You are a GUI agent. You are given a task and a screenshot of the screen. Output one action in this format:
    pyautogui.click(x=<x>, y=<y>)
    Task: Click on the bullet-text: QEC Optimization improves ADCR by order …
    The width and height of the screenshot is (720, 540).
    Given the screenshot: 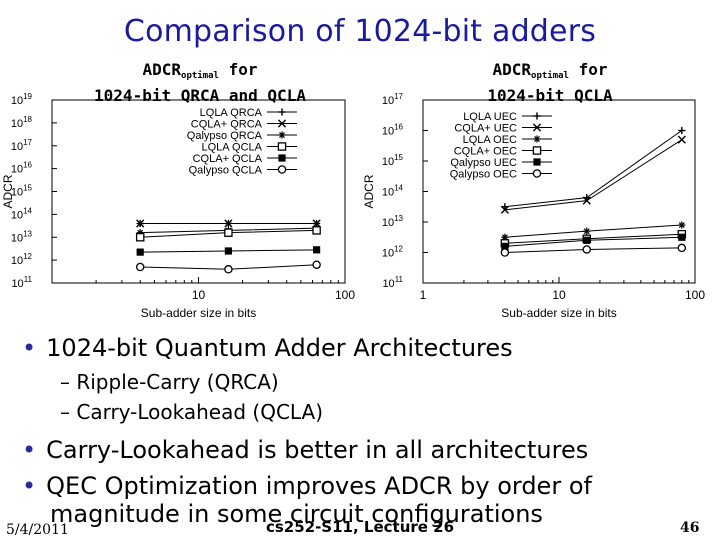 What is the action you would take?
    pyautogui.click(x=319, y=486)
    